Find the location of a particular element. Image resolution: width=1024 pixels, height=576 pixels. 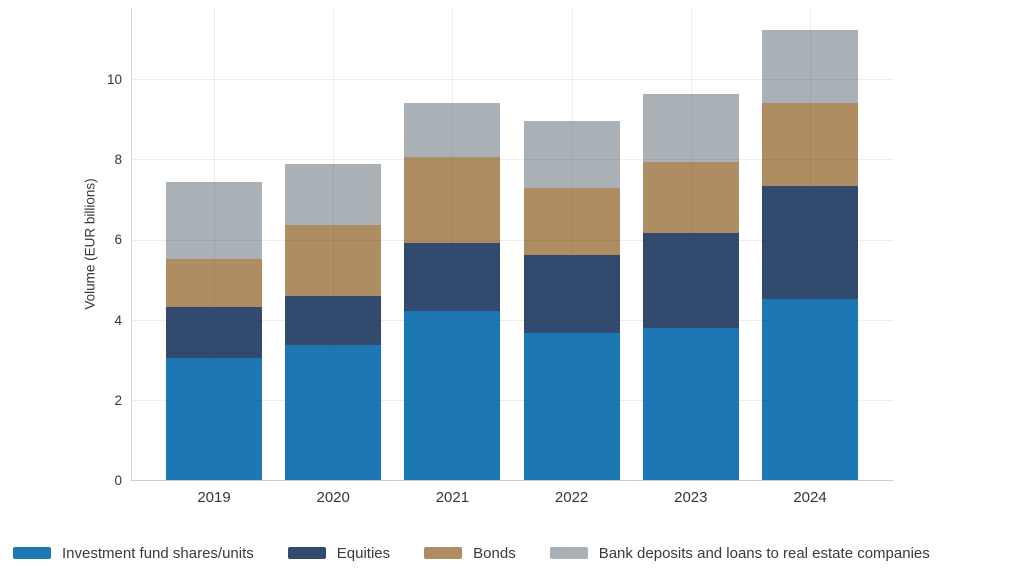

bar-segment-2021-investment-fund-shares-units is located at coordinates (452, 396).